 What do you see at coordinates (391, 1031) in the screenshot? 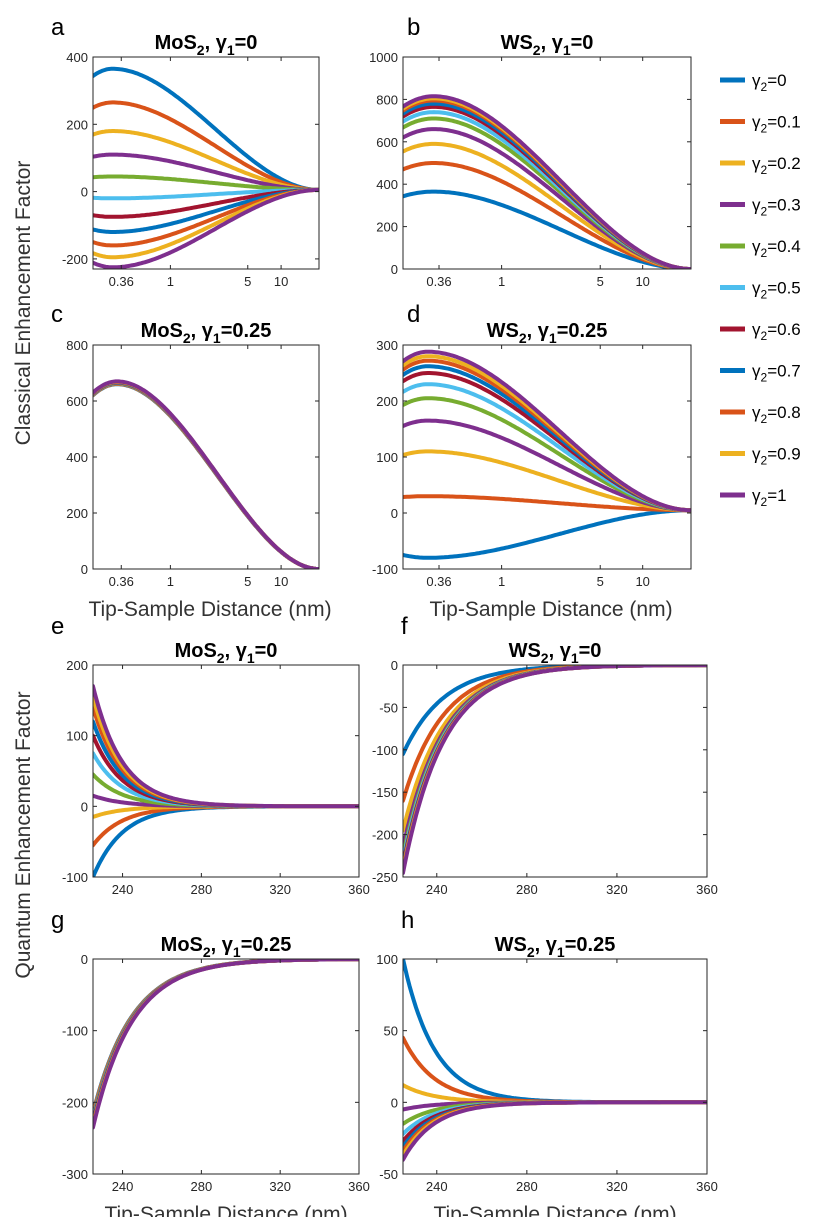
I see `y-tick-label: 50` at bounding box center [391, 1031].